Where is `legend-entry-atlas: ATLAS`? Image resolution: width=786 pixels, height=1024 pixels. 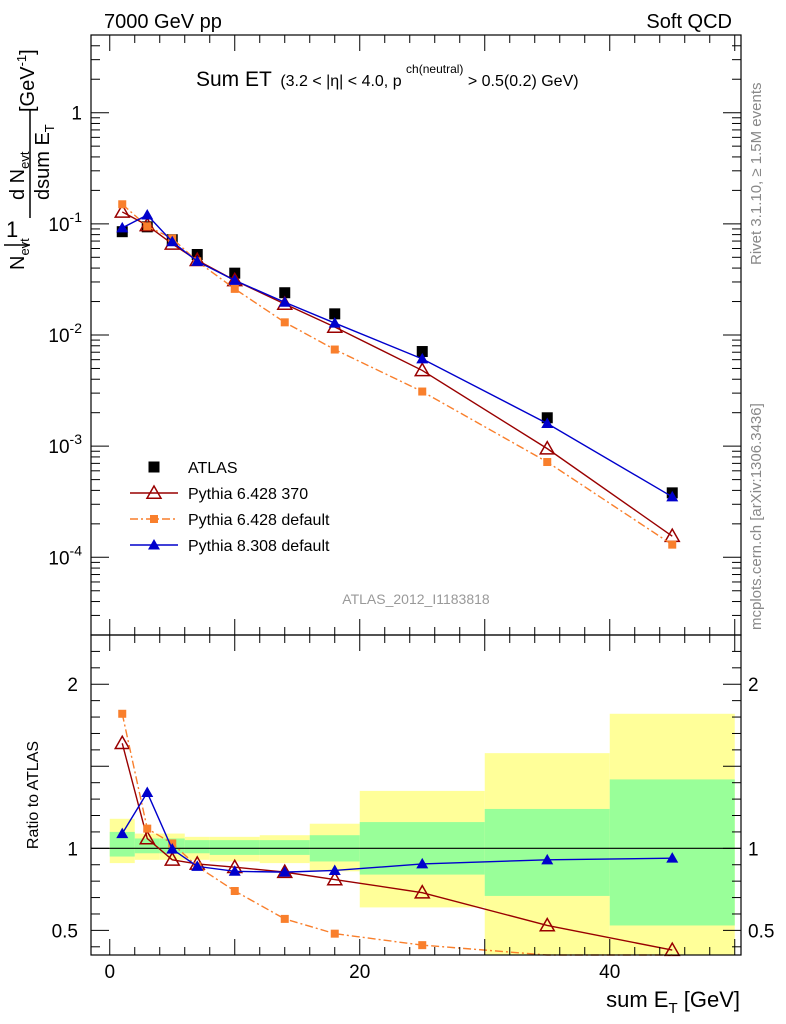 legend-entry-atlas: ATLAS is located at coordinates (193, 468).